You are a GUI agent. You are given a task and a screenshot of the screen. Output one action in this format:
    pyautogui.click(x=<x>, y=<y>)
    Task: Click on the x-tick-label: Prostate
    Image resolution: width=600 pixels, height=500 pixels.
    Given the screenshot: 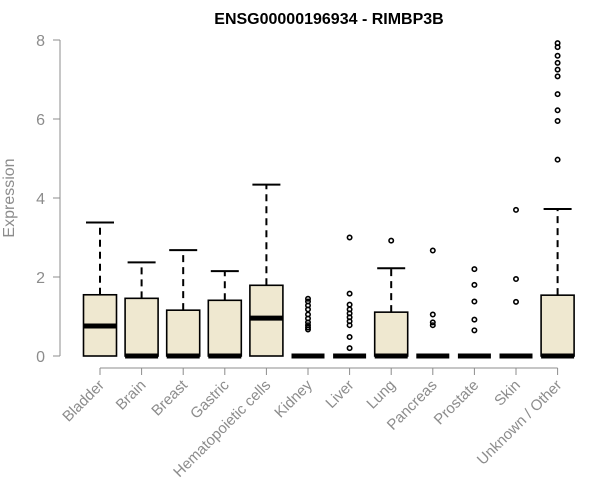 What is the action you would take?
    pyautogui.click(x=457, y=403)
    